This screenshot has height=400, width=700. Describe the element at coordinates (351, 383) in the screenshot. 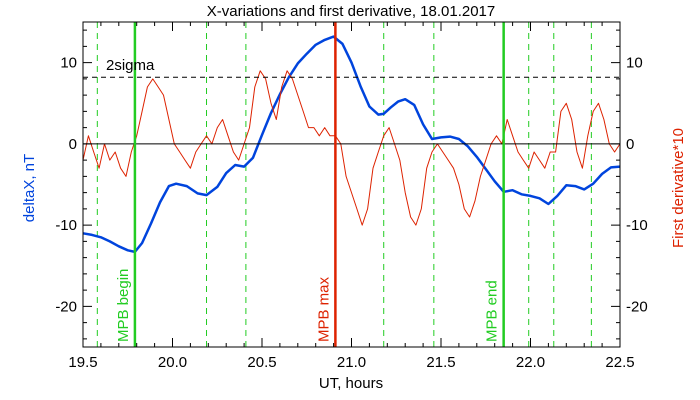

I see `x-axis-label: UT, hours` at that location.